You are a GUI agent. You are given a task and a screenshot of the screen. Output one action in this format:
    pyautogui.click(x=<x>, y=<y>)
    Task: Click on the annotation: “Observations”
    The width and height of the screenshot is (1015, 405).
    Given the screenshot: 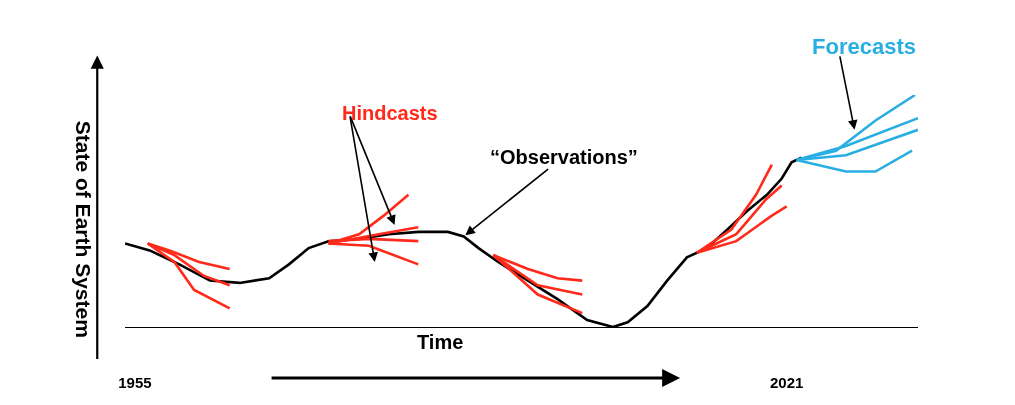 What is the action you would take?
    pyautogui.click(x=564, y=157)
    